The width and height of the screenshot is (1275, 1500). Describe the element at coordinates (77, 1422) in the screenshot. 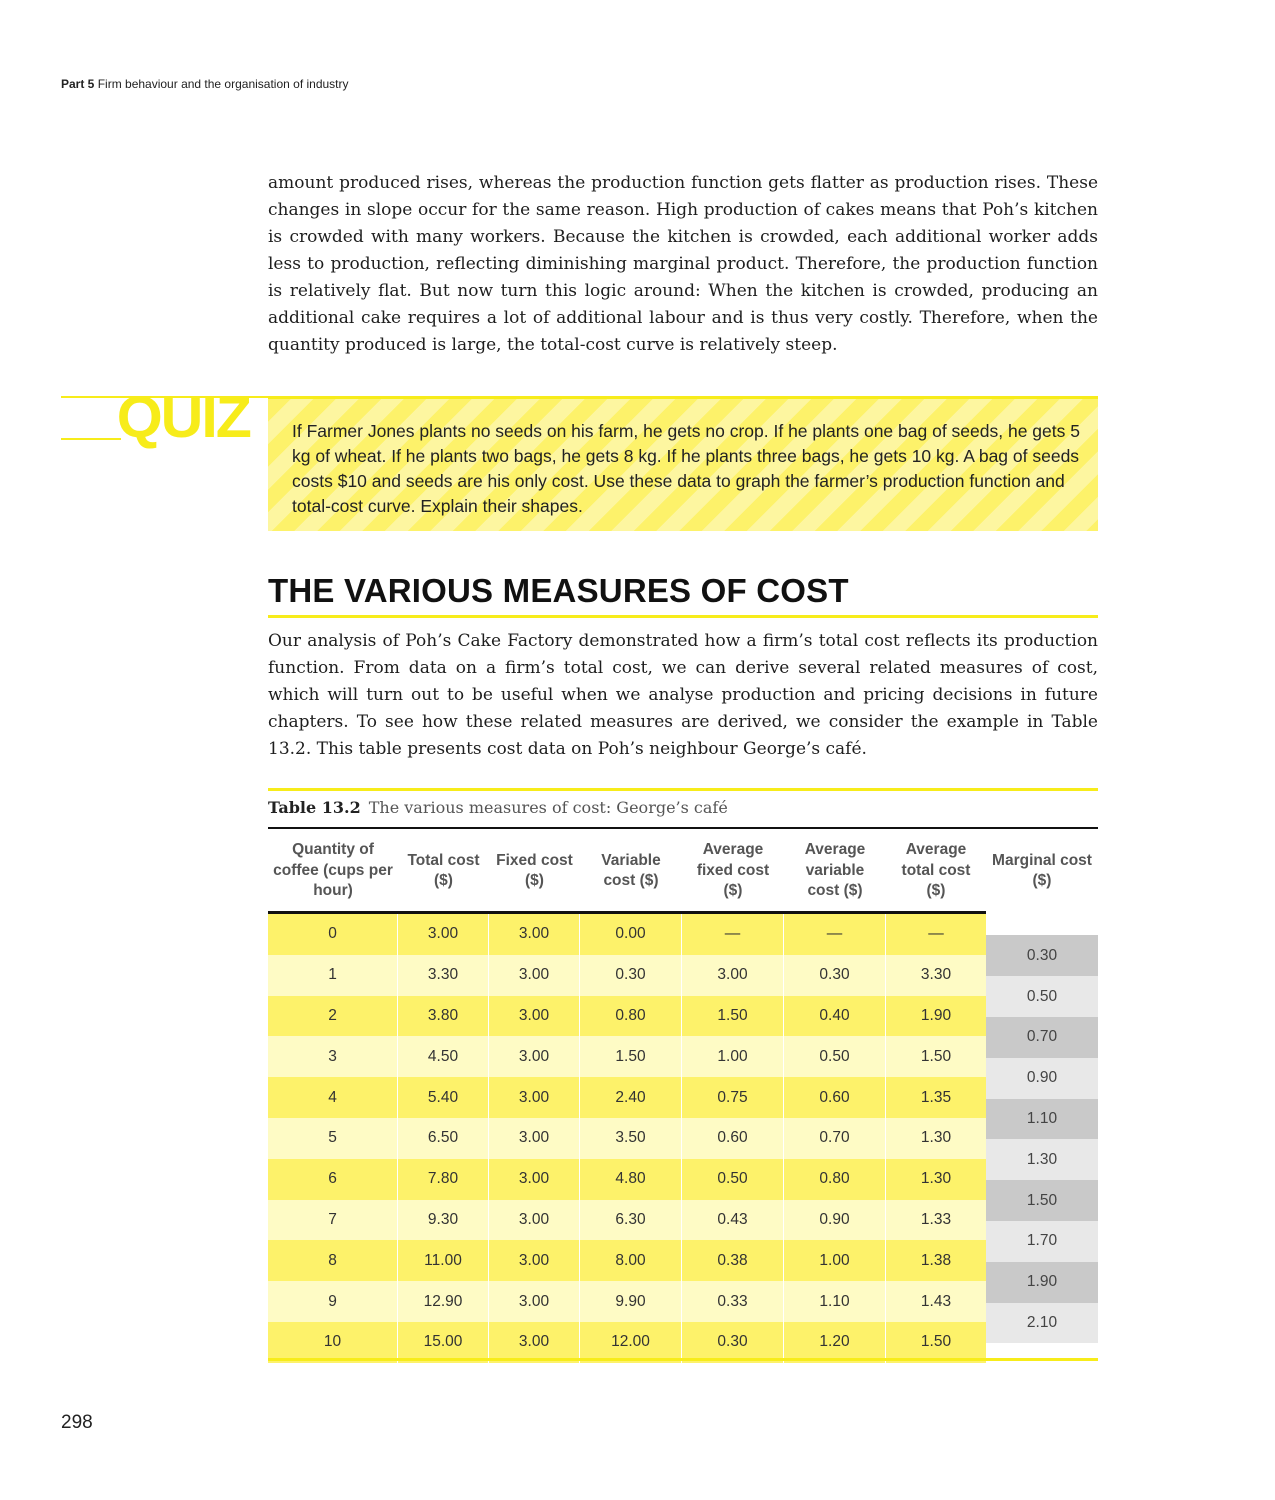

I see `page-number: 298` at that location.